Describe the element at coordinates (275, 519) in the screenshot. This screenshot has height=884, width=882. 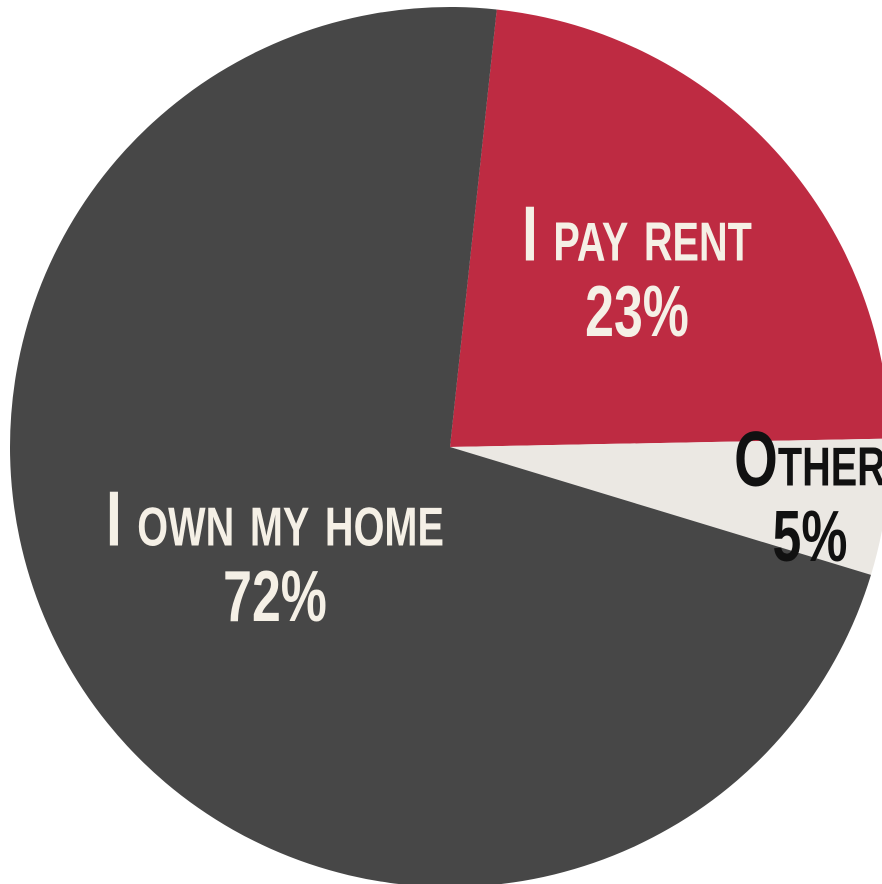
I see `category-label: I own my home` at that location.